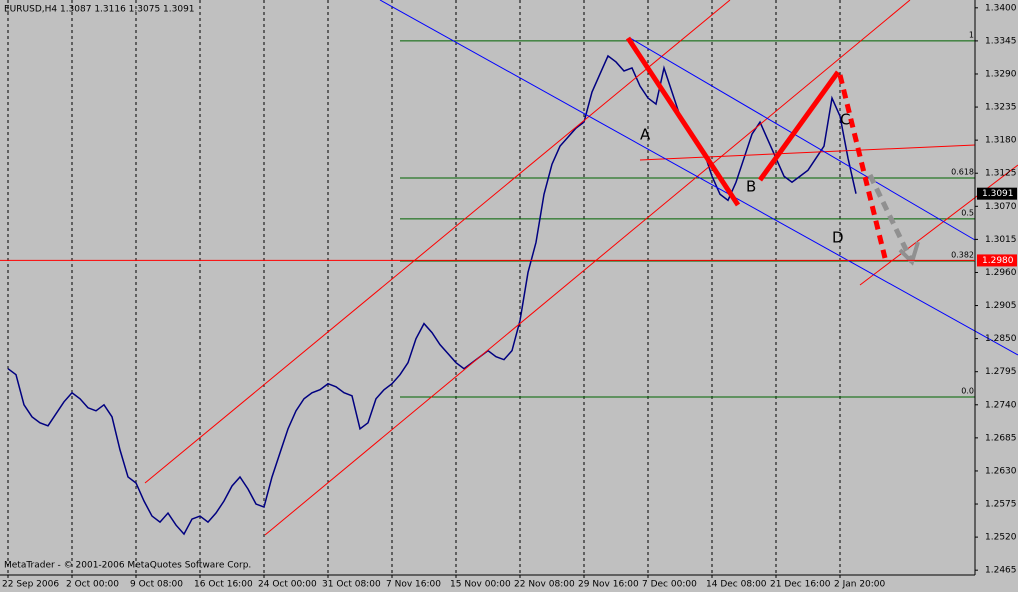 The image size is (1018, 592). What do you see at coordinates (608, 585) in the screenshot?
I see `x-tick-label: 29 Nov 16:00` at bounding box center [608, 585].